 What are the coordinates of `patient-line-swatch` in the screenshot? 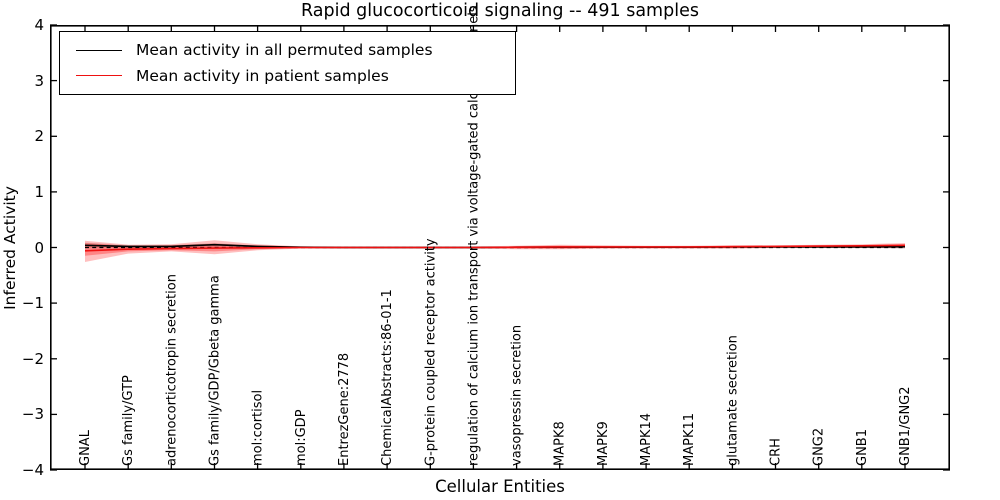 It's located at (99, 76).